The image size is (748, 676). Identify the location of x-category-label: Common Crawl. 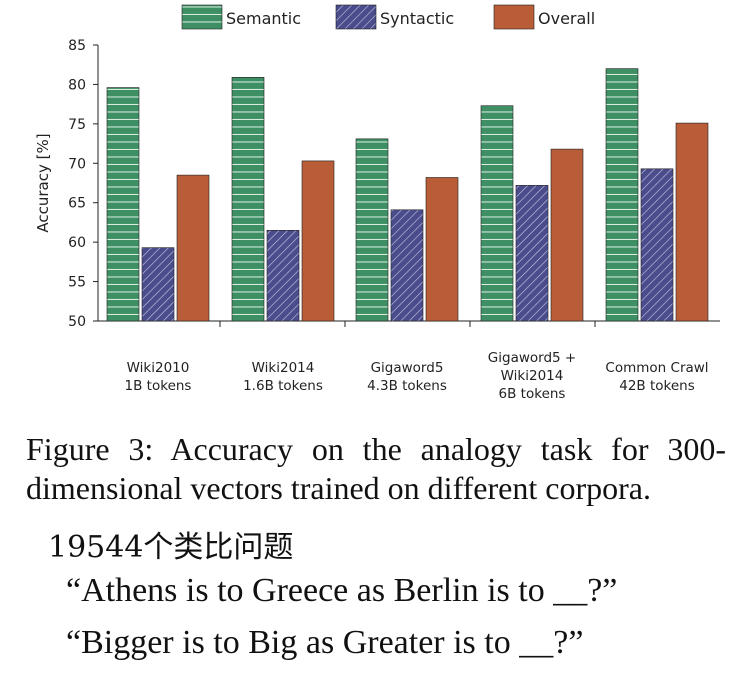
(656, 368).